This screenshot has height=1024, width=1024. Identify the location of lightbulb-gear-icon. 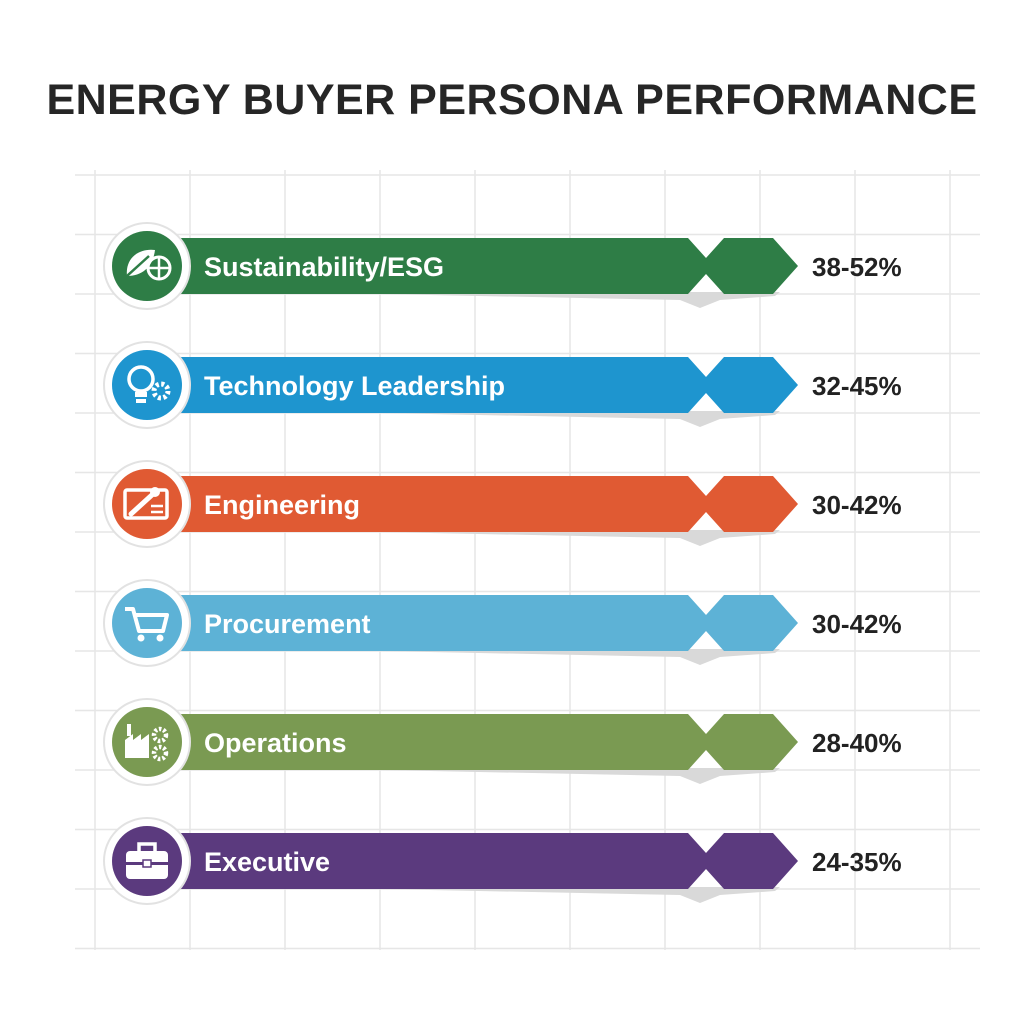
(149, 384).